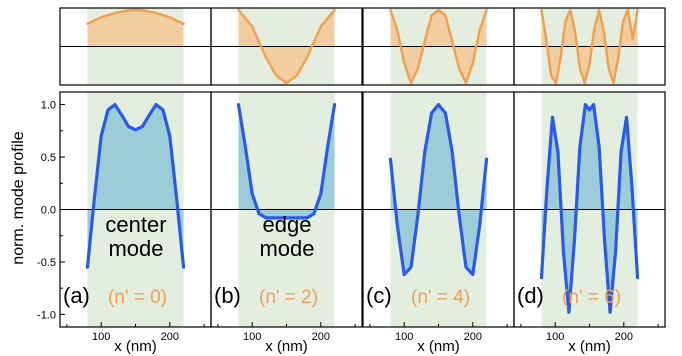 The image size is (682, 356). I want to click on y-tick-label: -0.5, so click(46, 263).